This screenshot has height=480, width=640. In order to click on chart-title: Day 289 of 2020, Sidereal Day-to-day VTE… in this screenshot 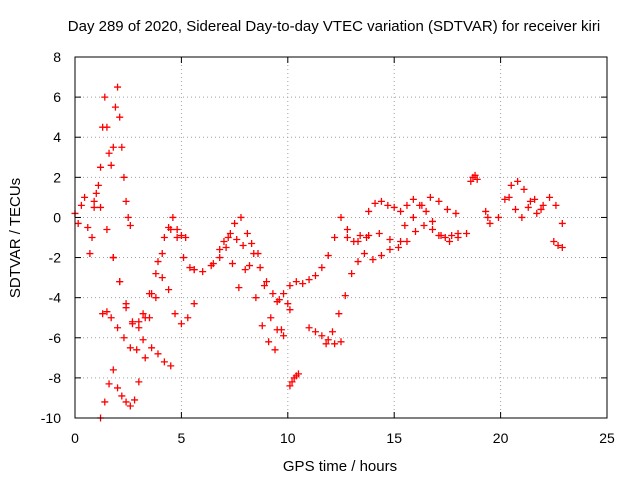, I will do `click(334, 26)`.